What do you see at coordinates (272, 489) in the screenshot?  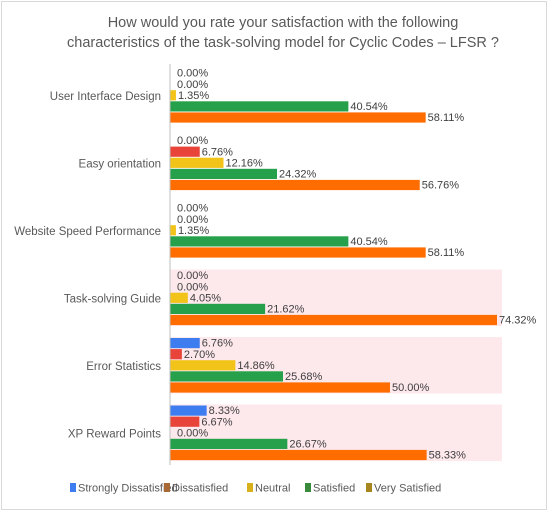 I see `legend-label: Neutral` at bounding box center [272, 489].